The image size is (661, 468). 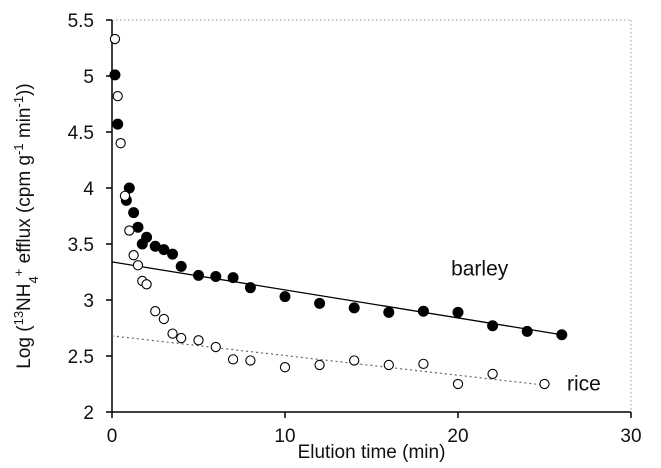 What do you see at coordinates (88, 301) in the screenshot?
I see `y-tick-label: 3` at bounding box center [88, 301].